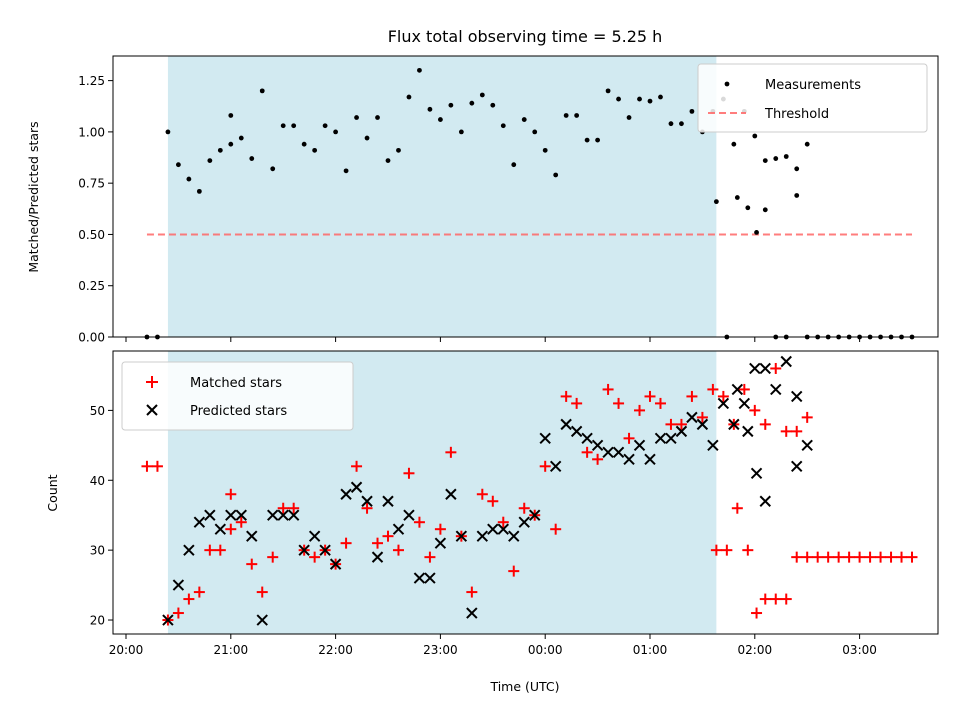 This screenshot has width=960, height=720. What do you see at coordinates (91, 286) in the screenshot?
I see `top-y-tick-label: 0.25` at bounding box center [91, 286].